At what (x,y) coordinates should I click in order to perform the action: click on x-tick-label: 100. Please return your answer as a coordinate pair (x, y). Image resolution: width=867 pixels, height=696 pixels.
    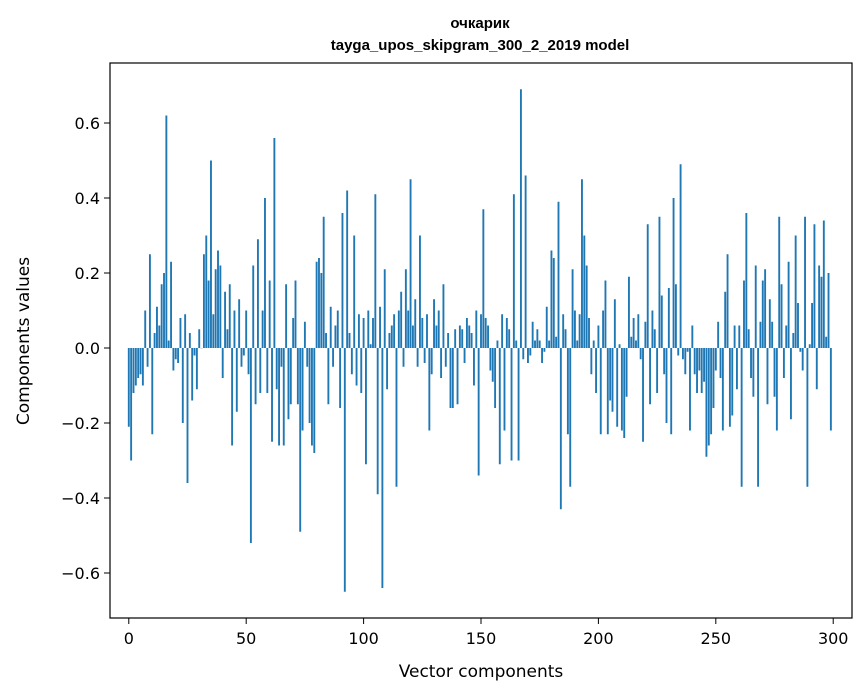
    Looking at the image, I should click on (363, 638).